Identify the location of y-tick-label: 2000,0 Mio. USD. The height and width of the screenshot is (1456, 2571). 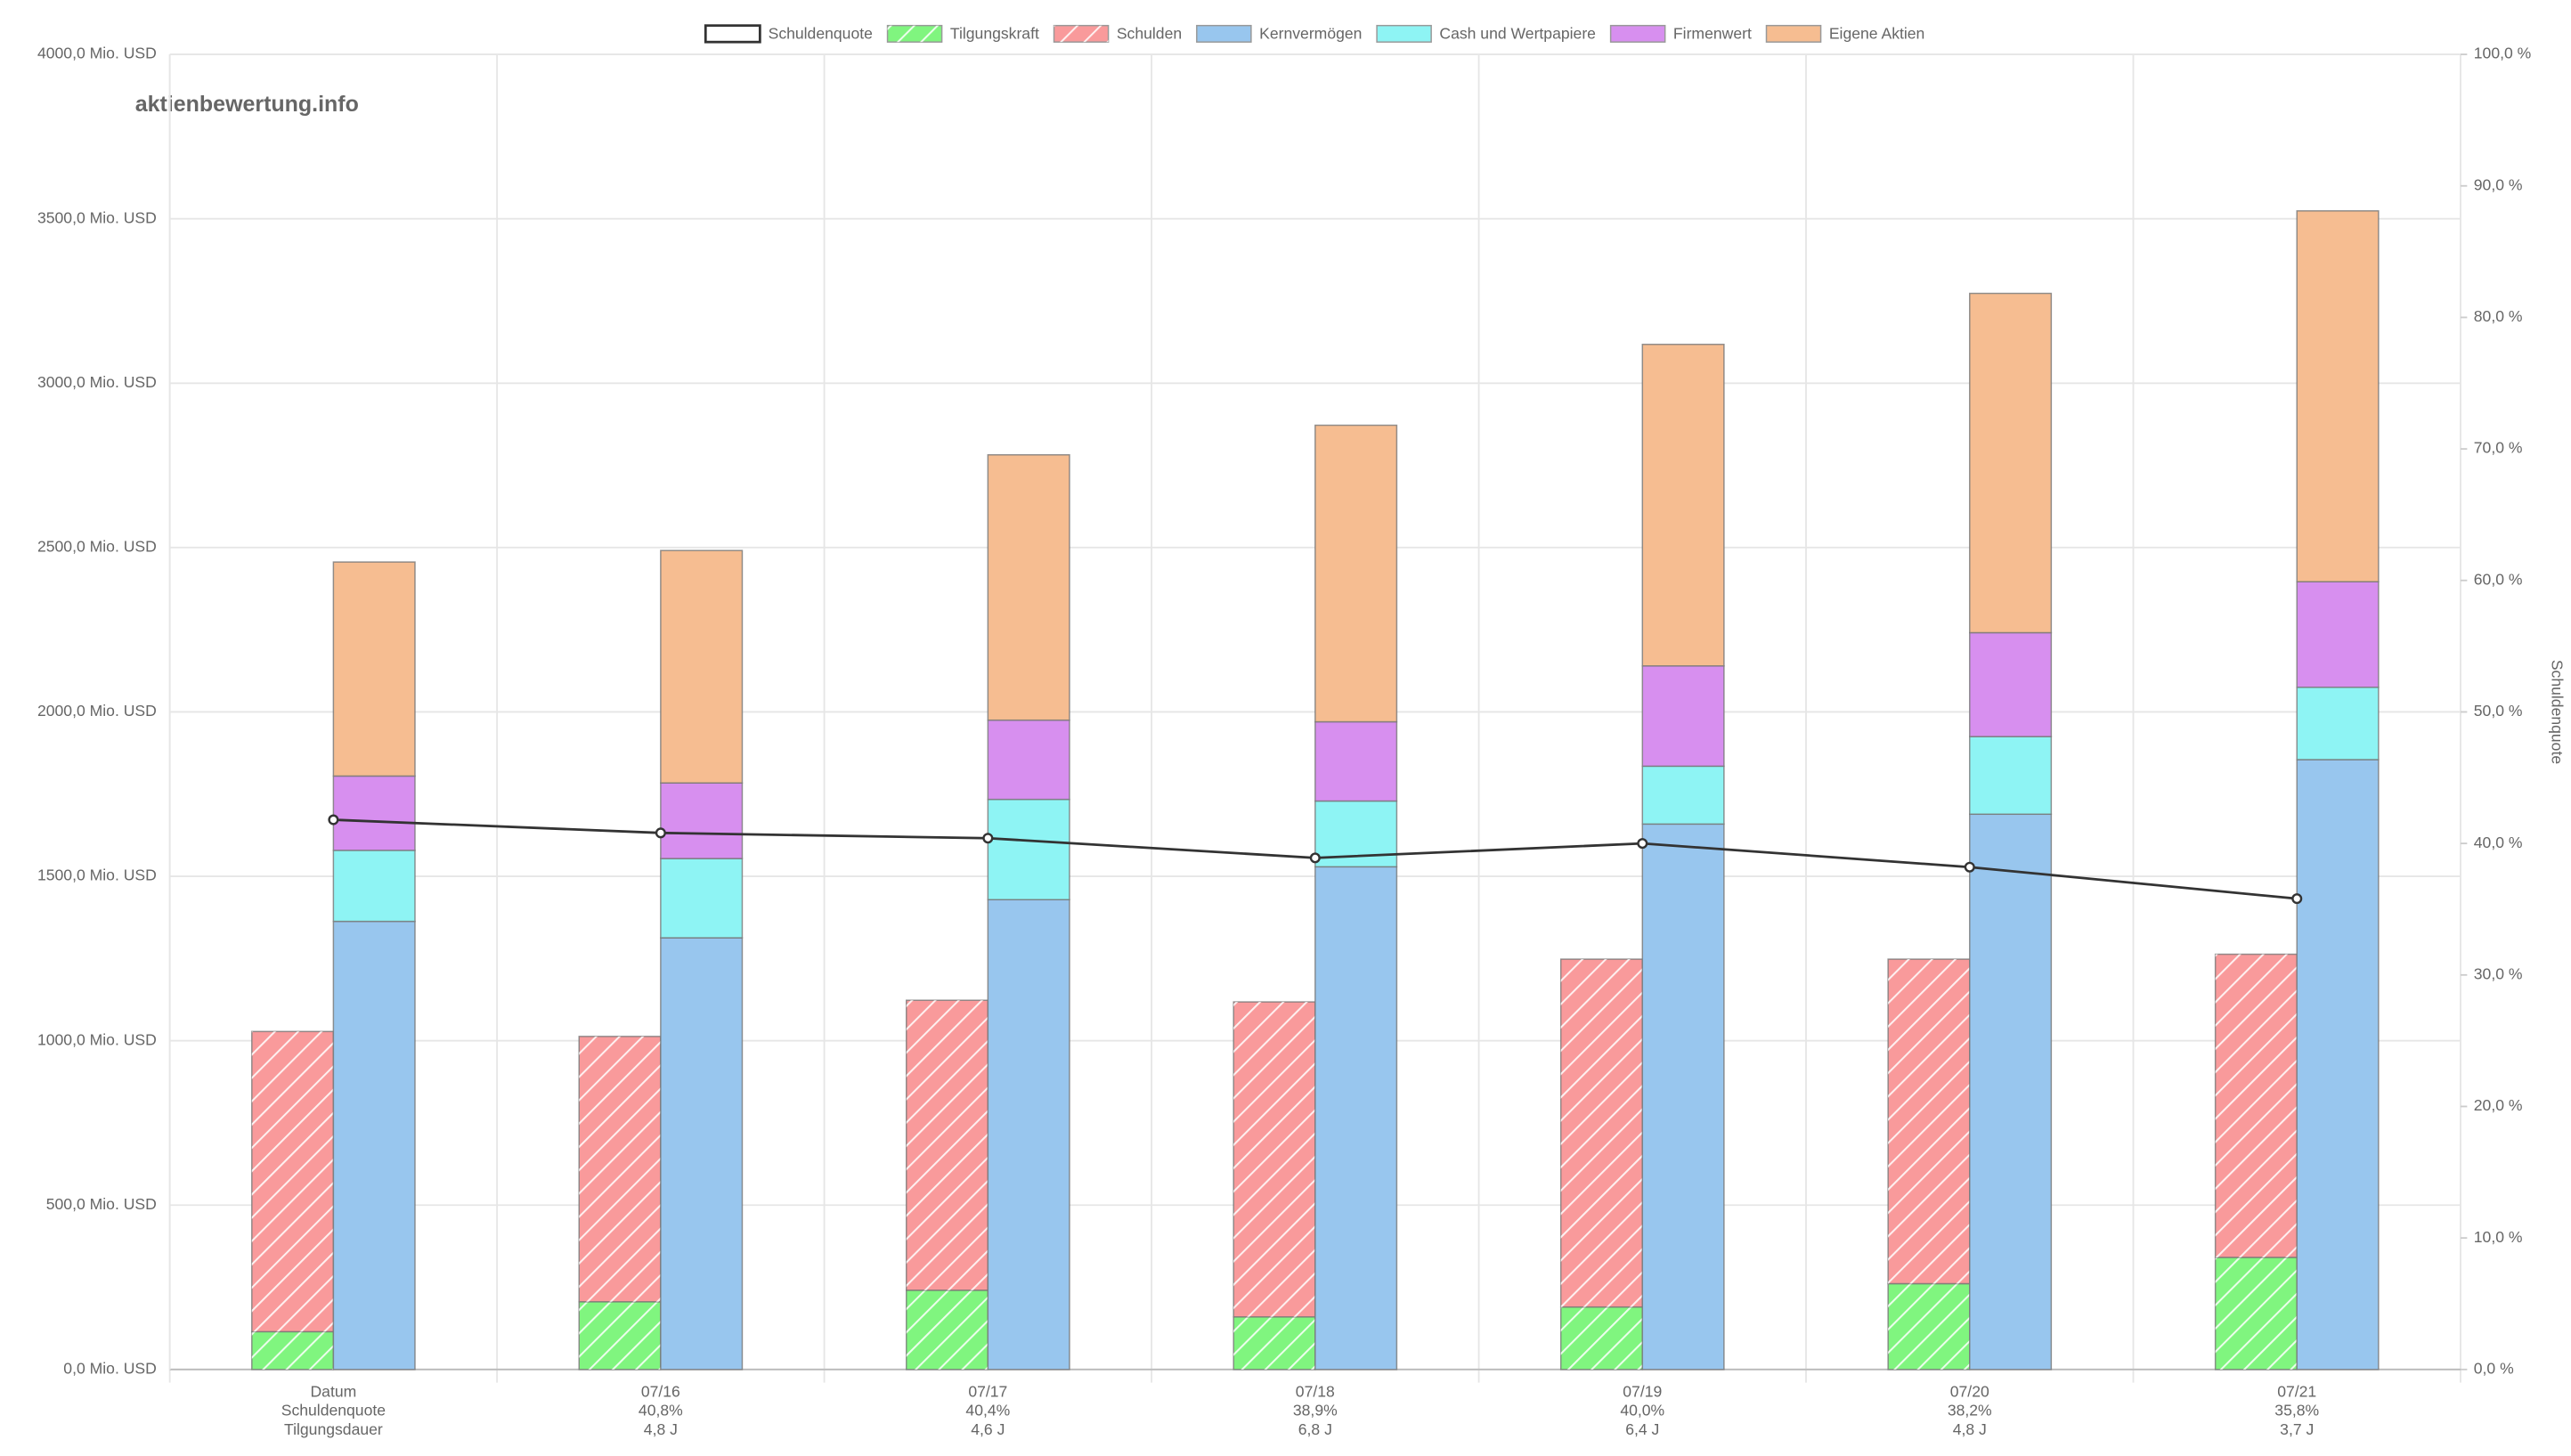
(97, 711).